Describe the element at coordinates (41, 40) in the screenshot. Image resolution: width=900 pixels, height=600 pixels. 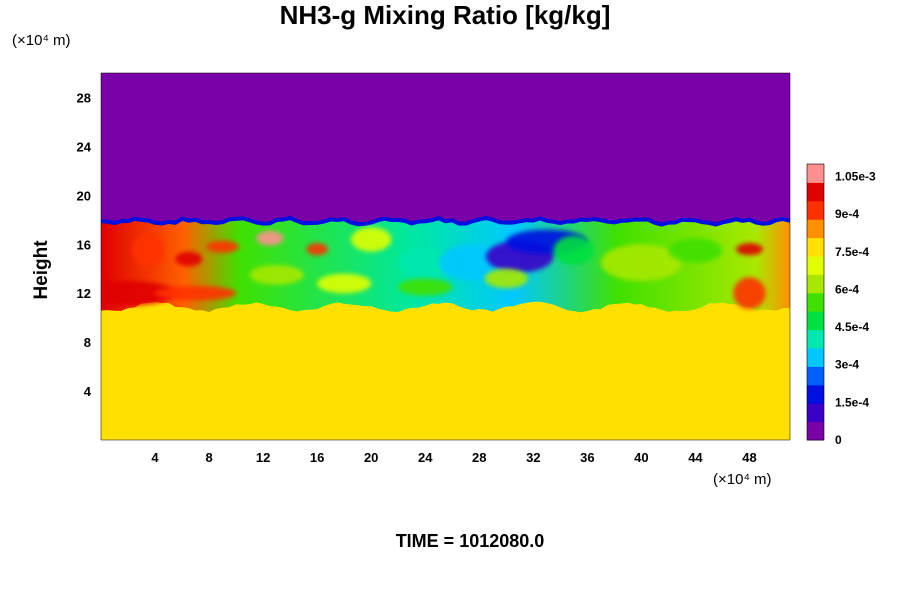
I see `y-axis-unit-label: (×10⁴ m)` at that location.